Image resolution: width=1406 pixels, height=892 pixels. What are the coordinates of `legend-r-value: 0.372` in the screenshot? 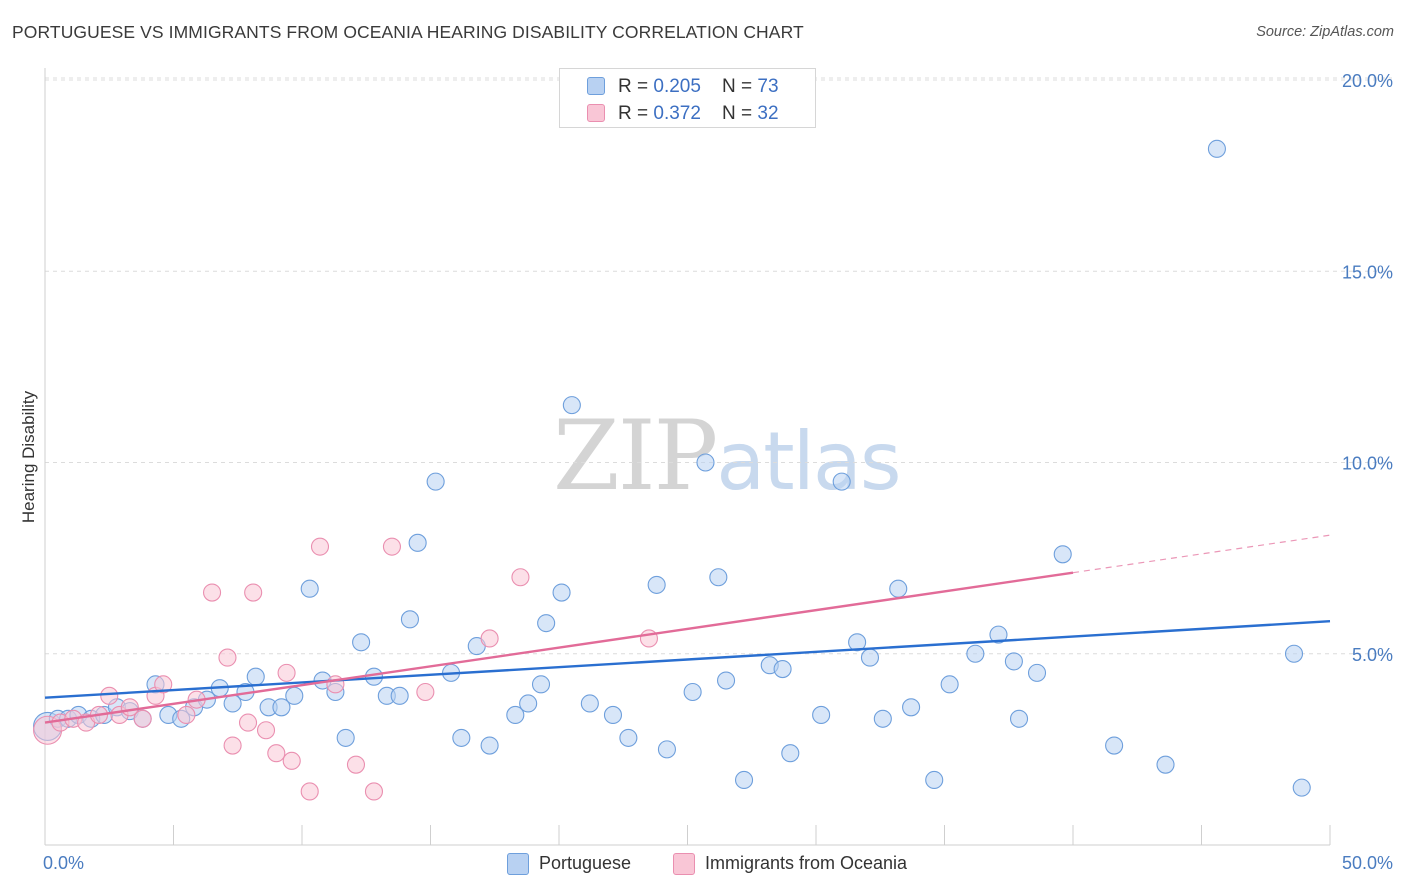 It's located at (677, 113).